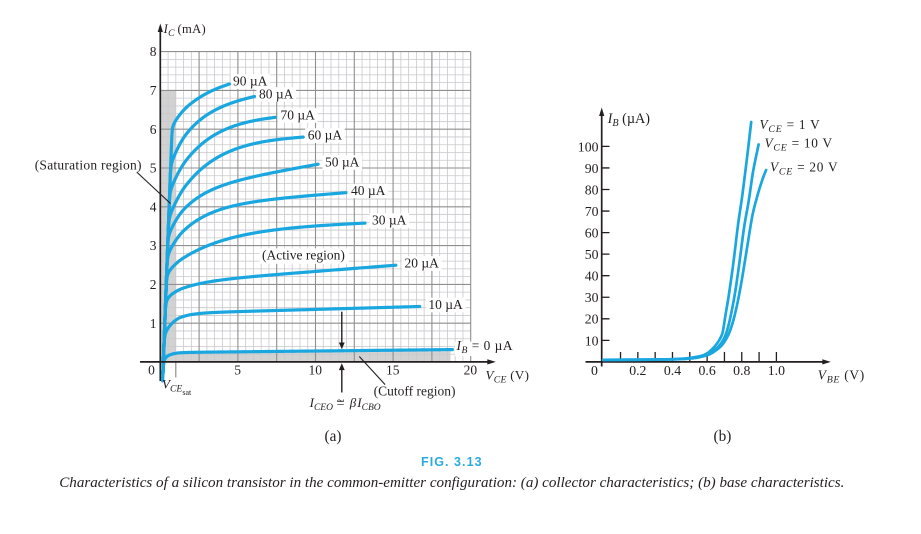 This screenshot has width=921, height=534. Describe the element at coordinates (588, 146) in the screenshot. I see `svg-text: 100` at that location.